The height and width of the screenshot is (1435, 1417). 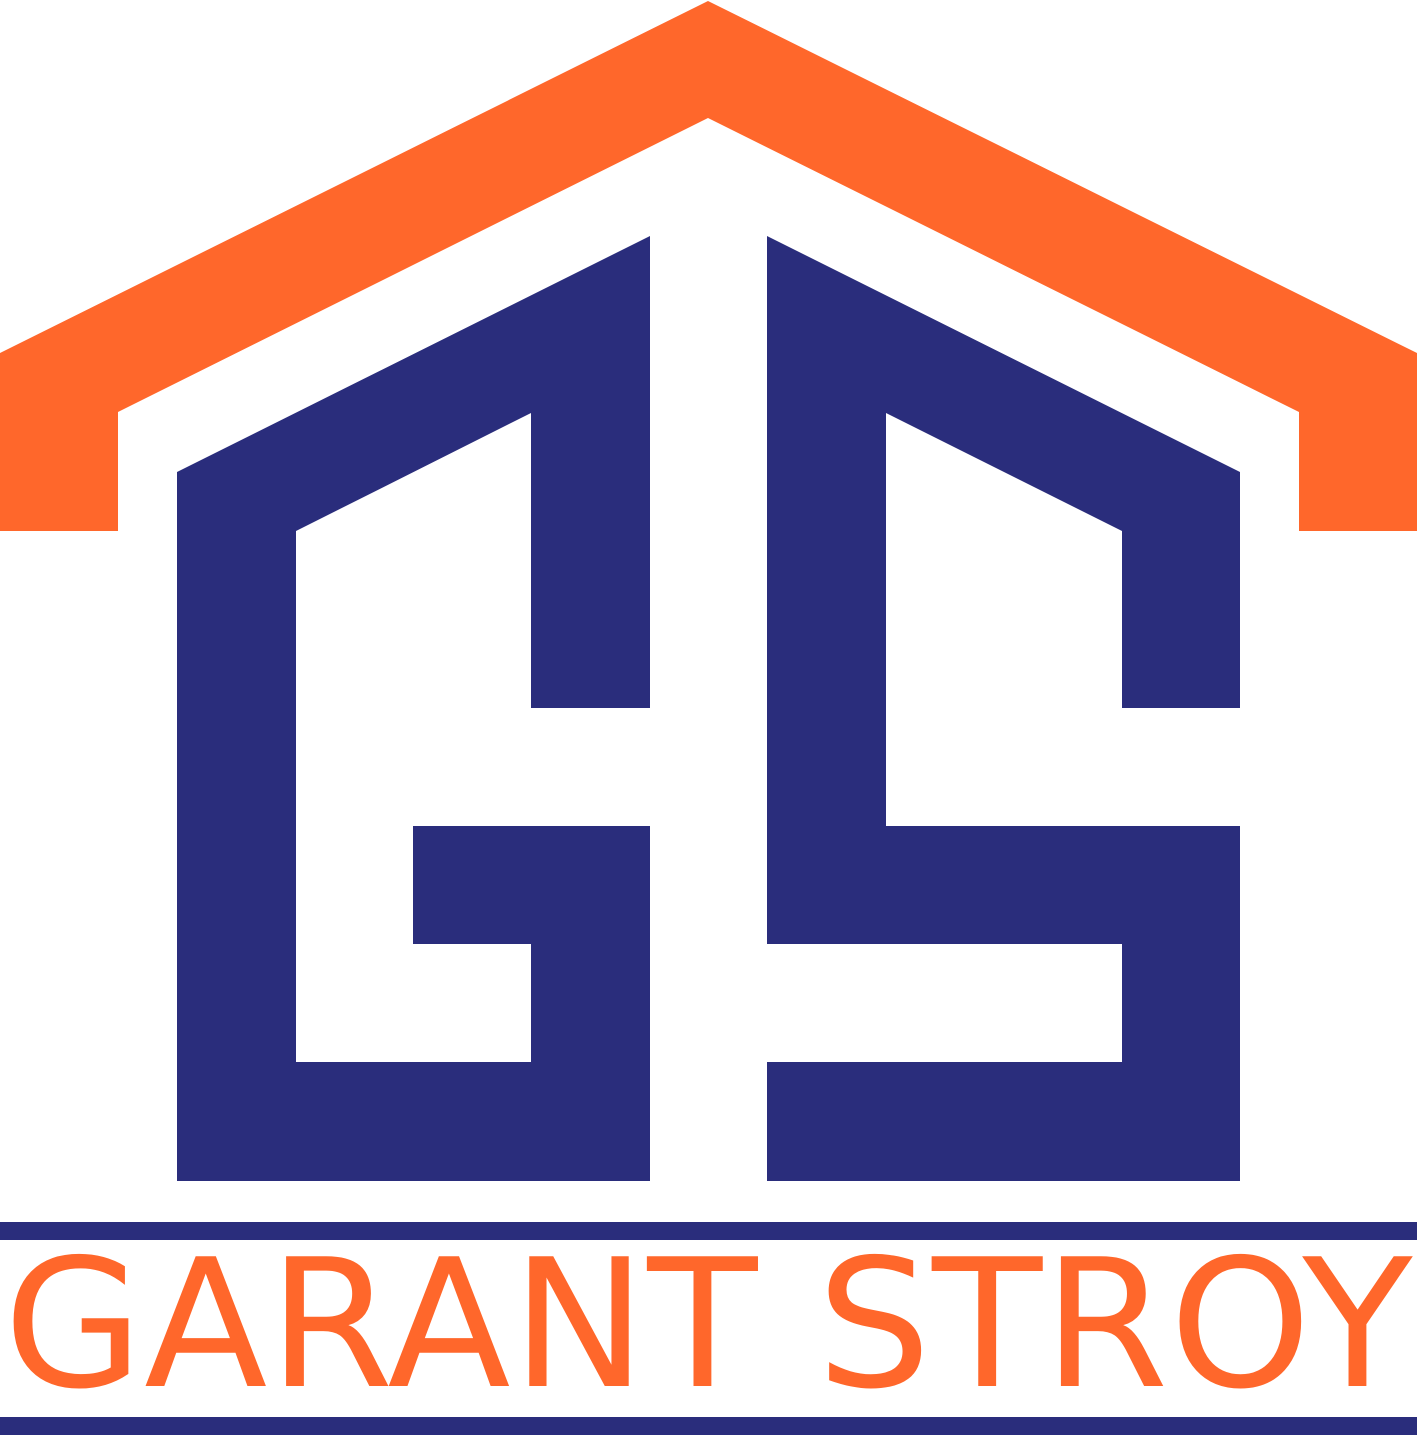 What do you see at coordinates (708, 1231) in the screenshot?
I see `top-divider-line` at bounding box center [708, 1231].